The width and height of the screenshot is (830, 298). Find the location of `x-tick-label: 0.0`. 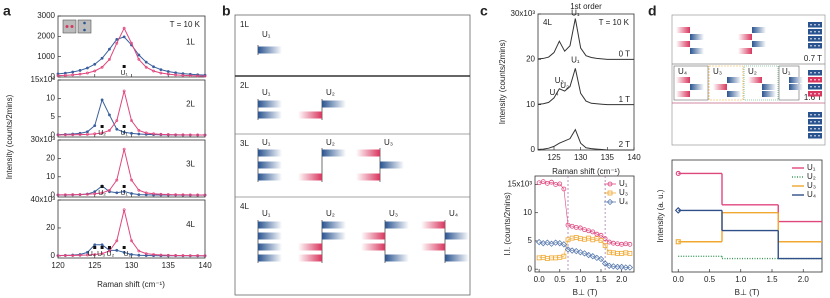

x-tick-label: 0.0 is located at coordinates (540, 279).